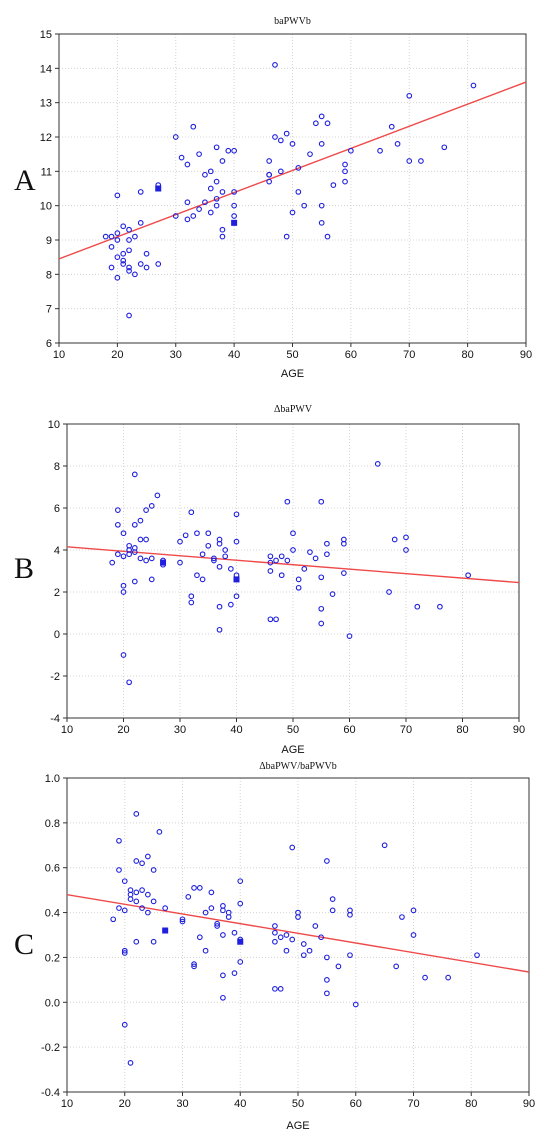 This screenshot has height=1135, width=550. What do you see at coordinates (297, 1126) in the screenshot?
I see `x-axis-label: AGE` at bounding box center [297, 1126].